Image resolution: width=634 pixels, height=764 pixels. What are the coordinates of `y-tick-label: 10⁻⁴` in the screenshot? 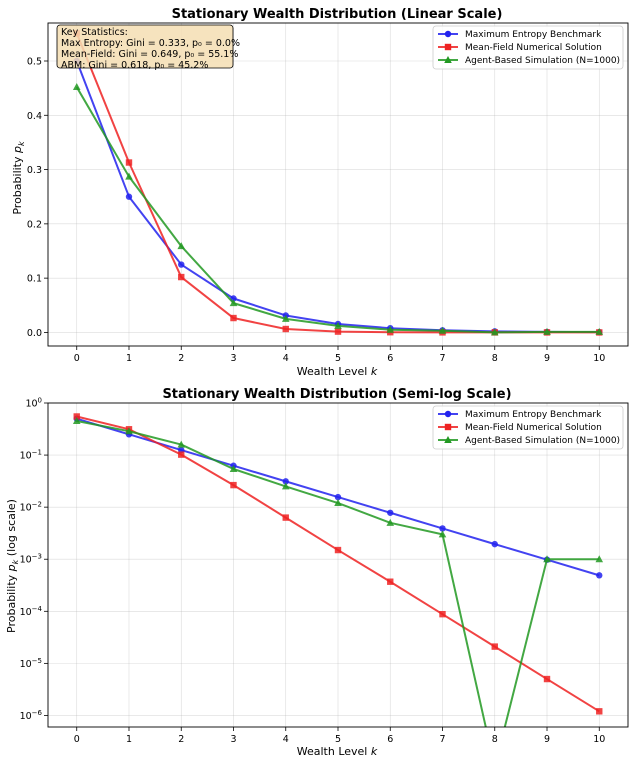 It's located at (31, 611).